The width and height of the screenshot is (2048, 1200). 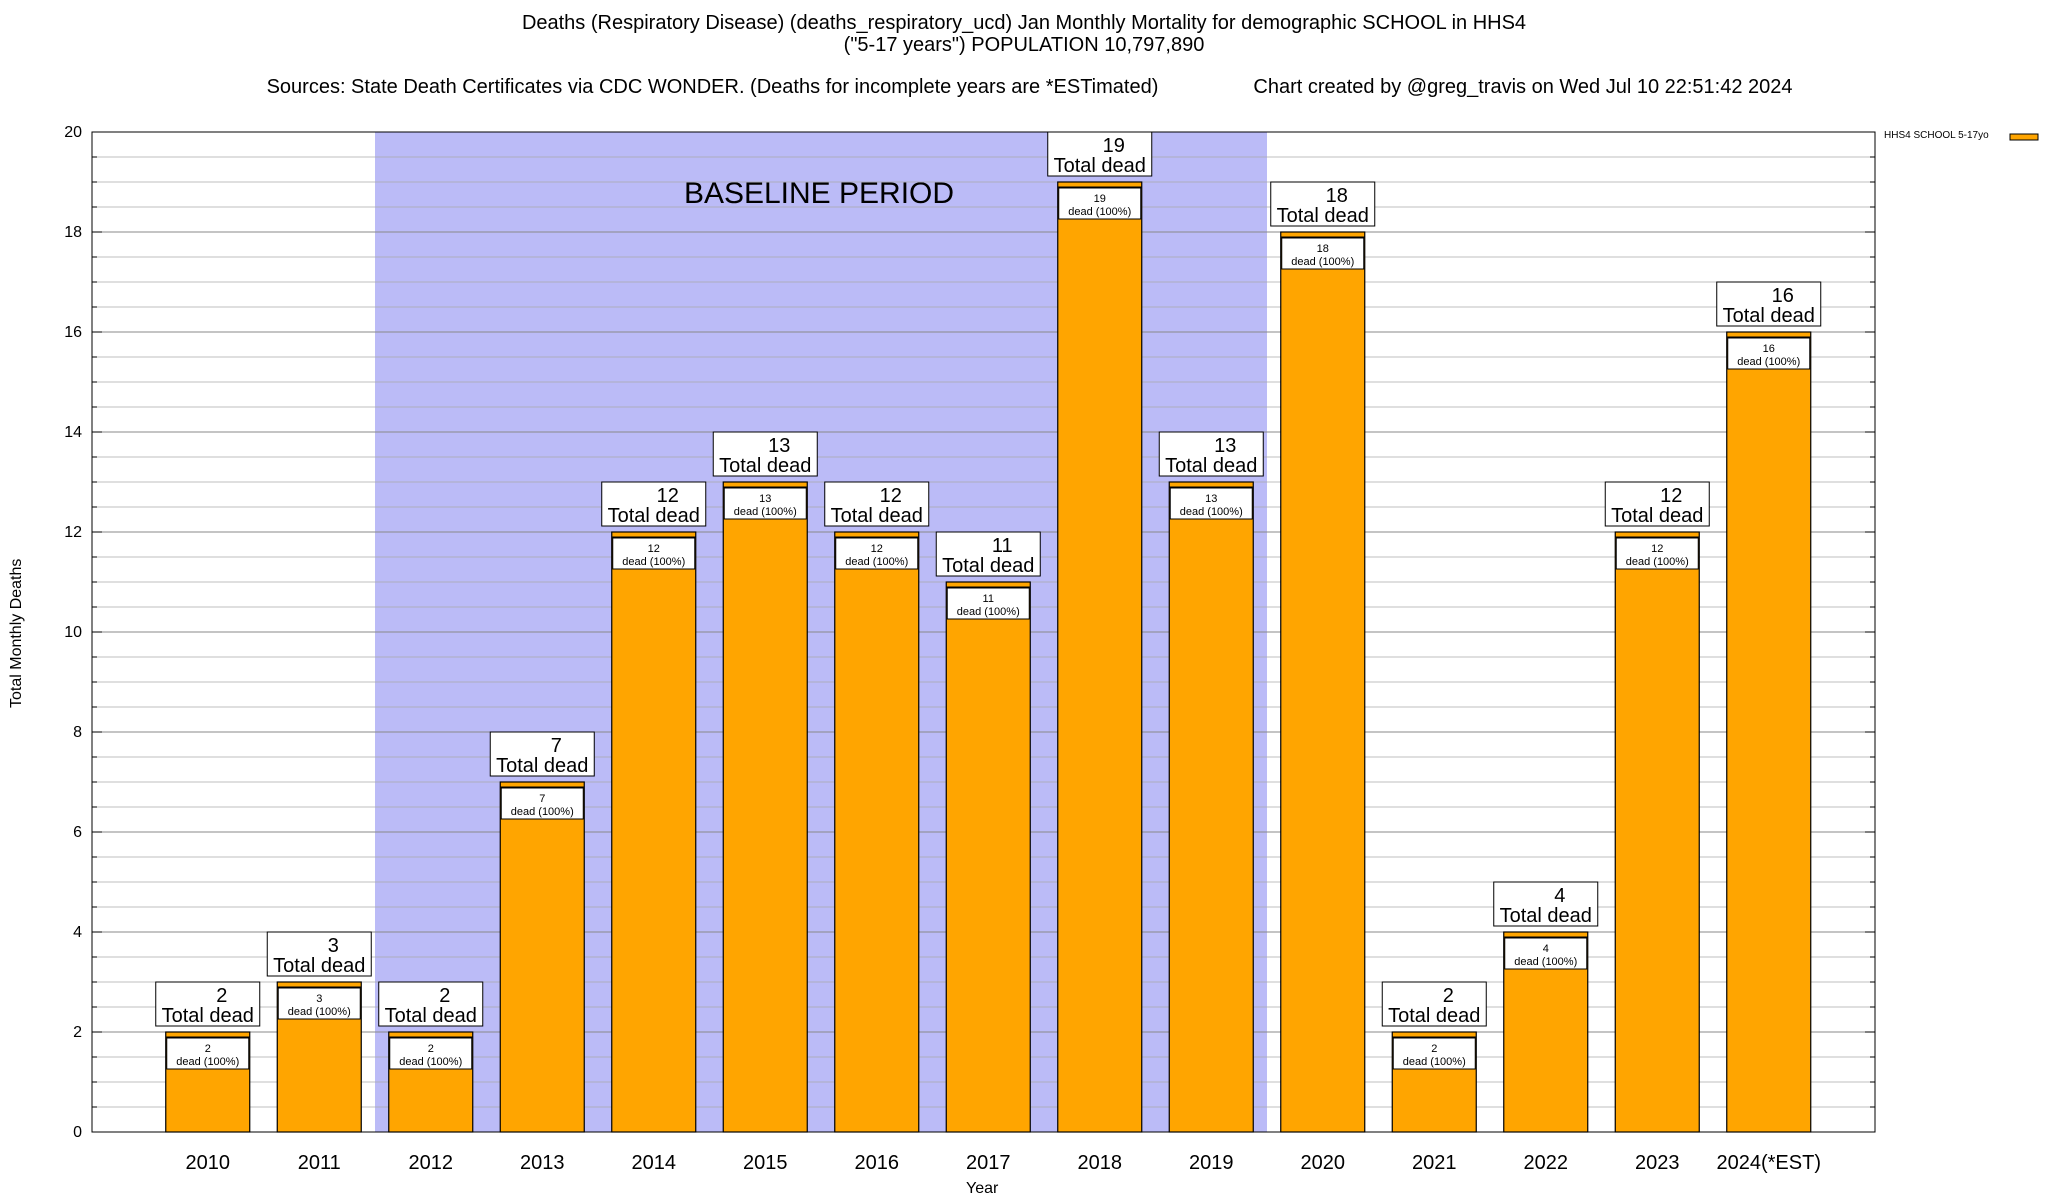 I want to click on x-tick-label: 2012, so click(x=431, y=1163).